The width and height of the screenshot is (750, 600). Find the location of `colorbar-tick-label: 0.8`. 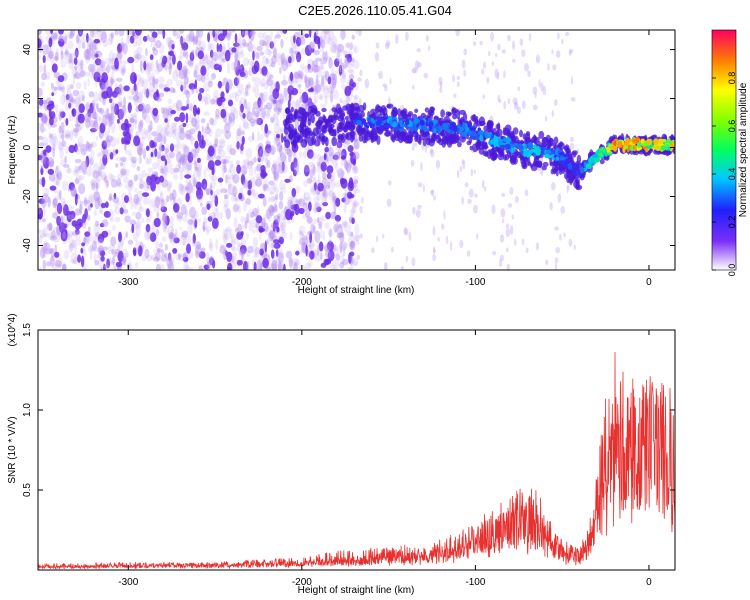

colorbar-tick-label: 0.8 is located at coordinates (732, 78).